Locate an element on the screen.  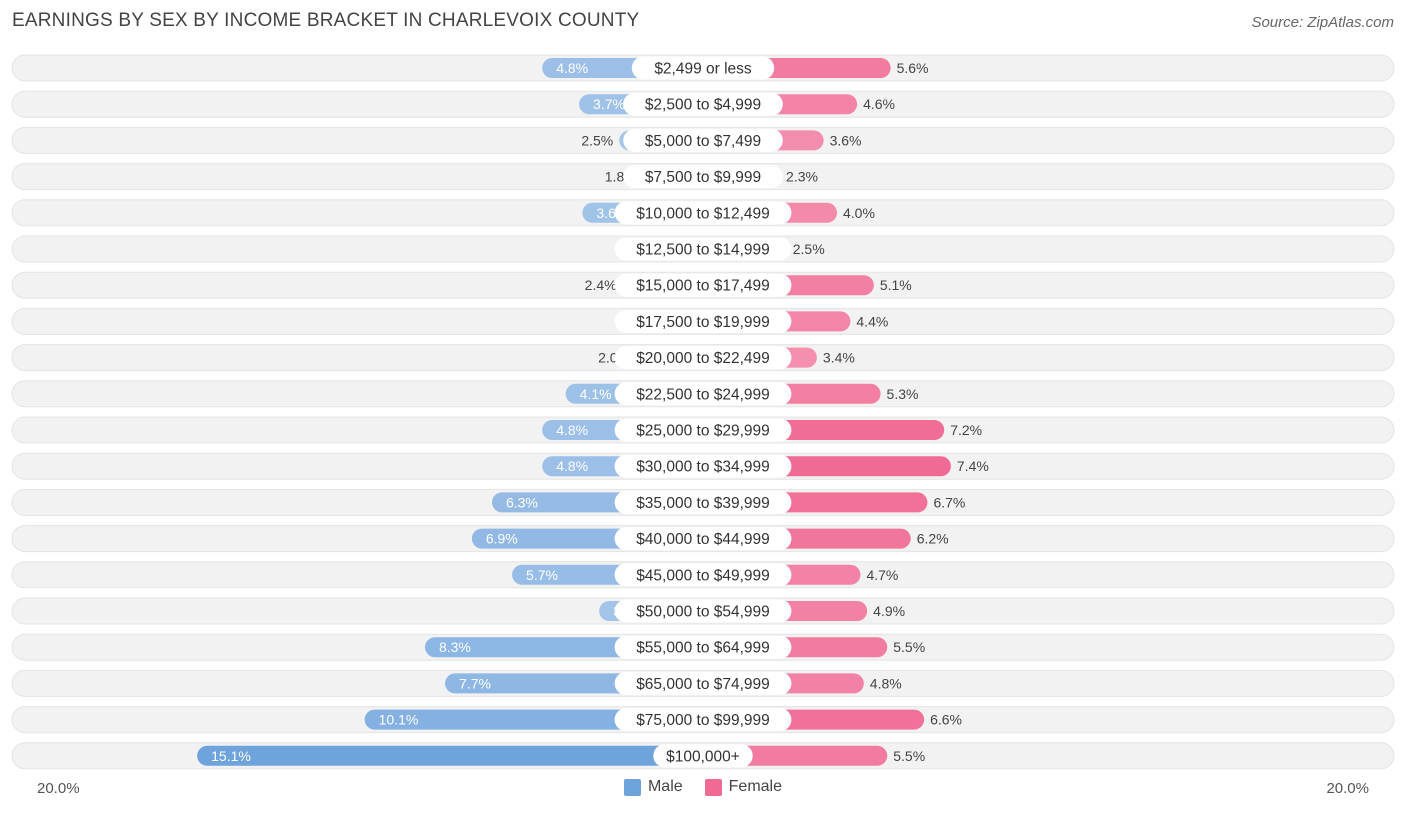
male-value-label: 6.9% is located at coordinates (502, 539).